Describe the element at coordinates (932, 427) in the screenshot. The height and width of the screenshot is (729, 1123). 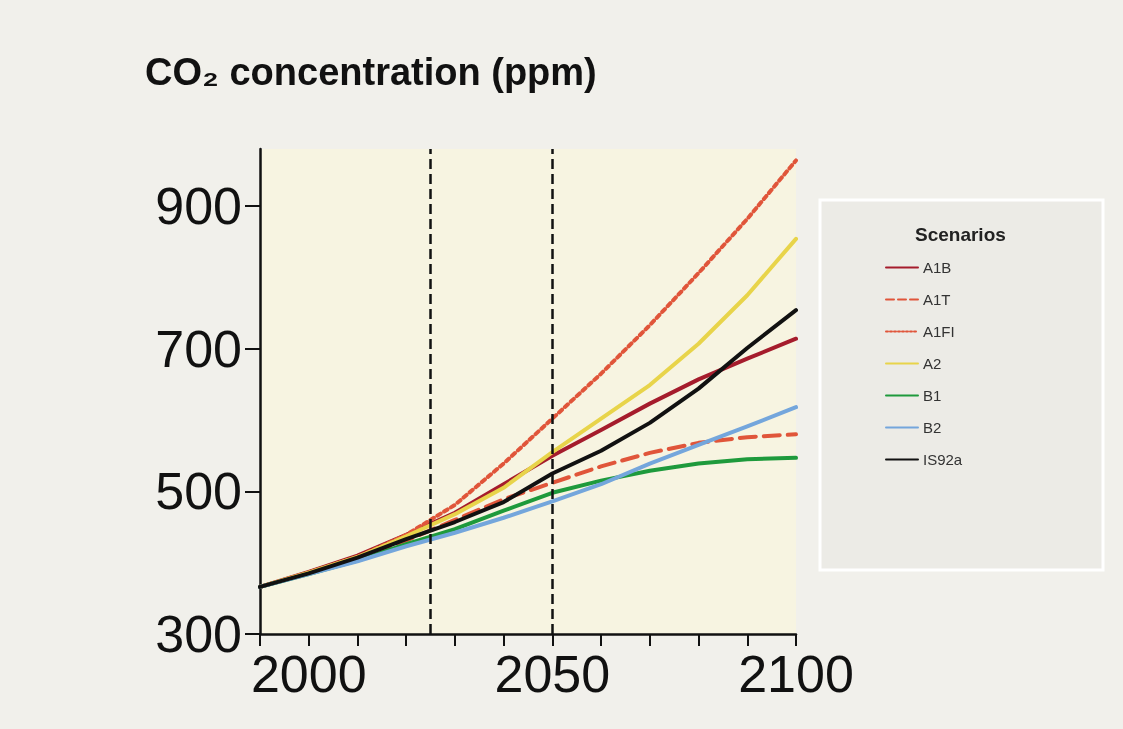
I see `legend-label: B2` at that location.